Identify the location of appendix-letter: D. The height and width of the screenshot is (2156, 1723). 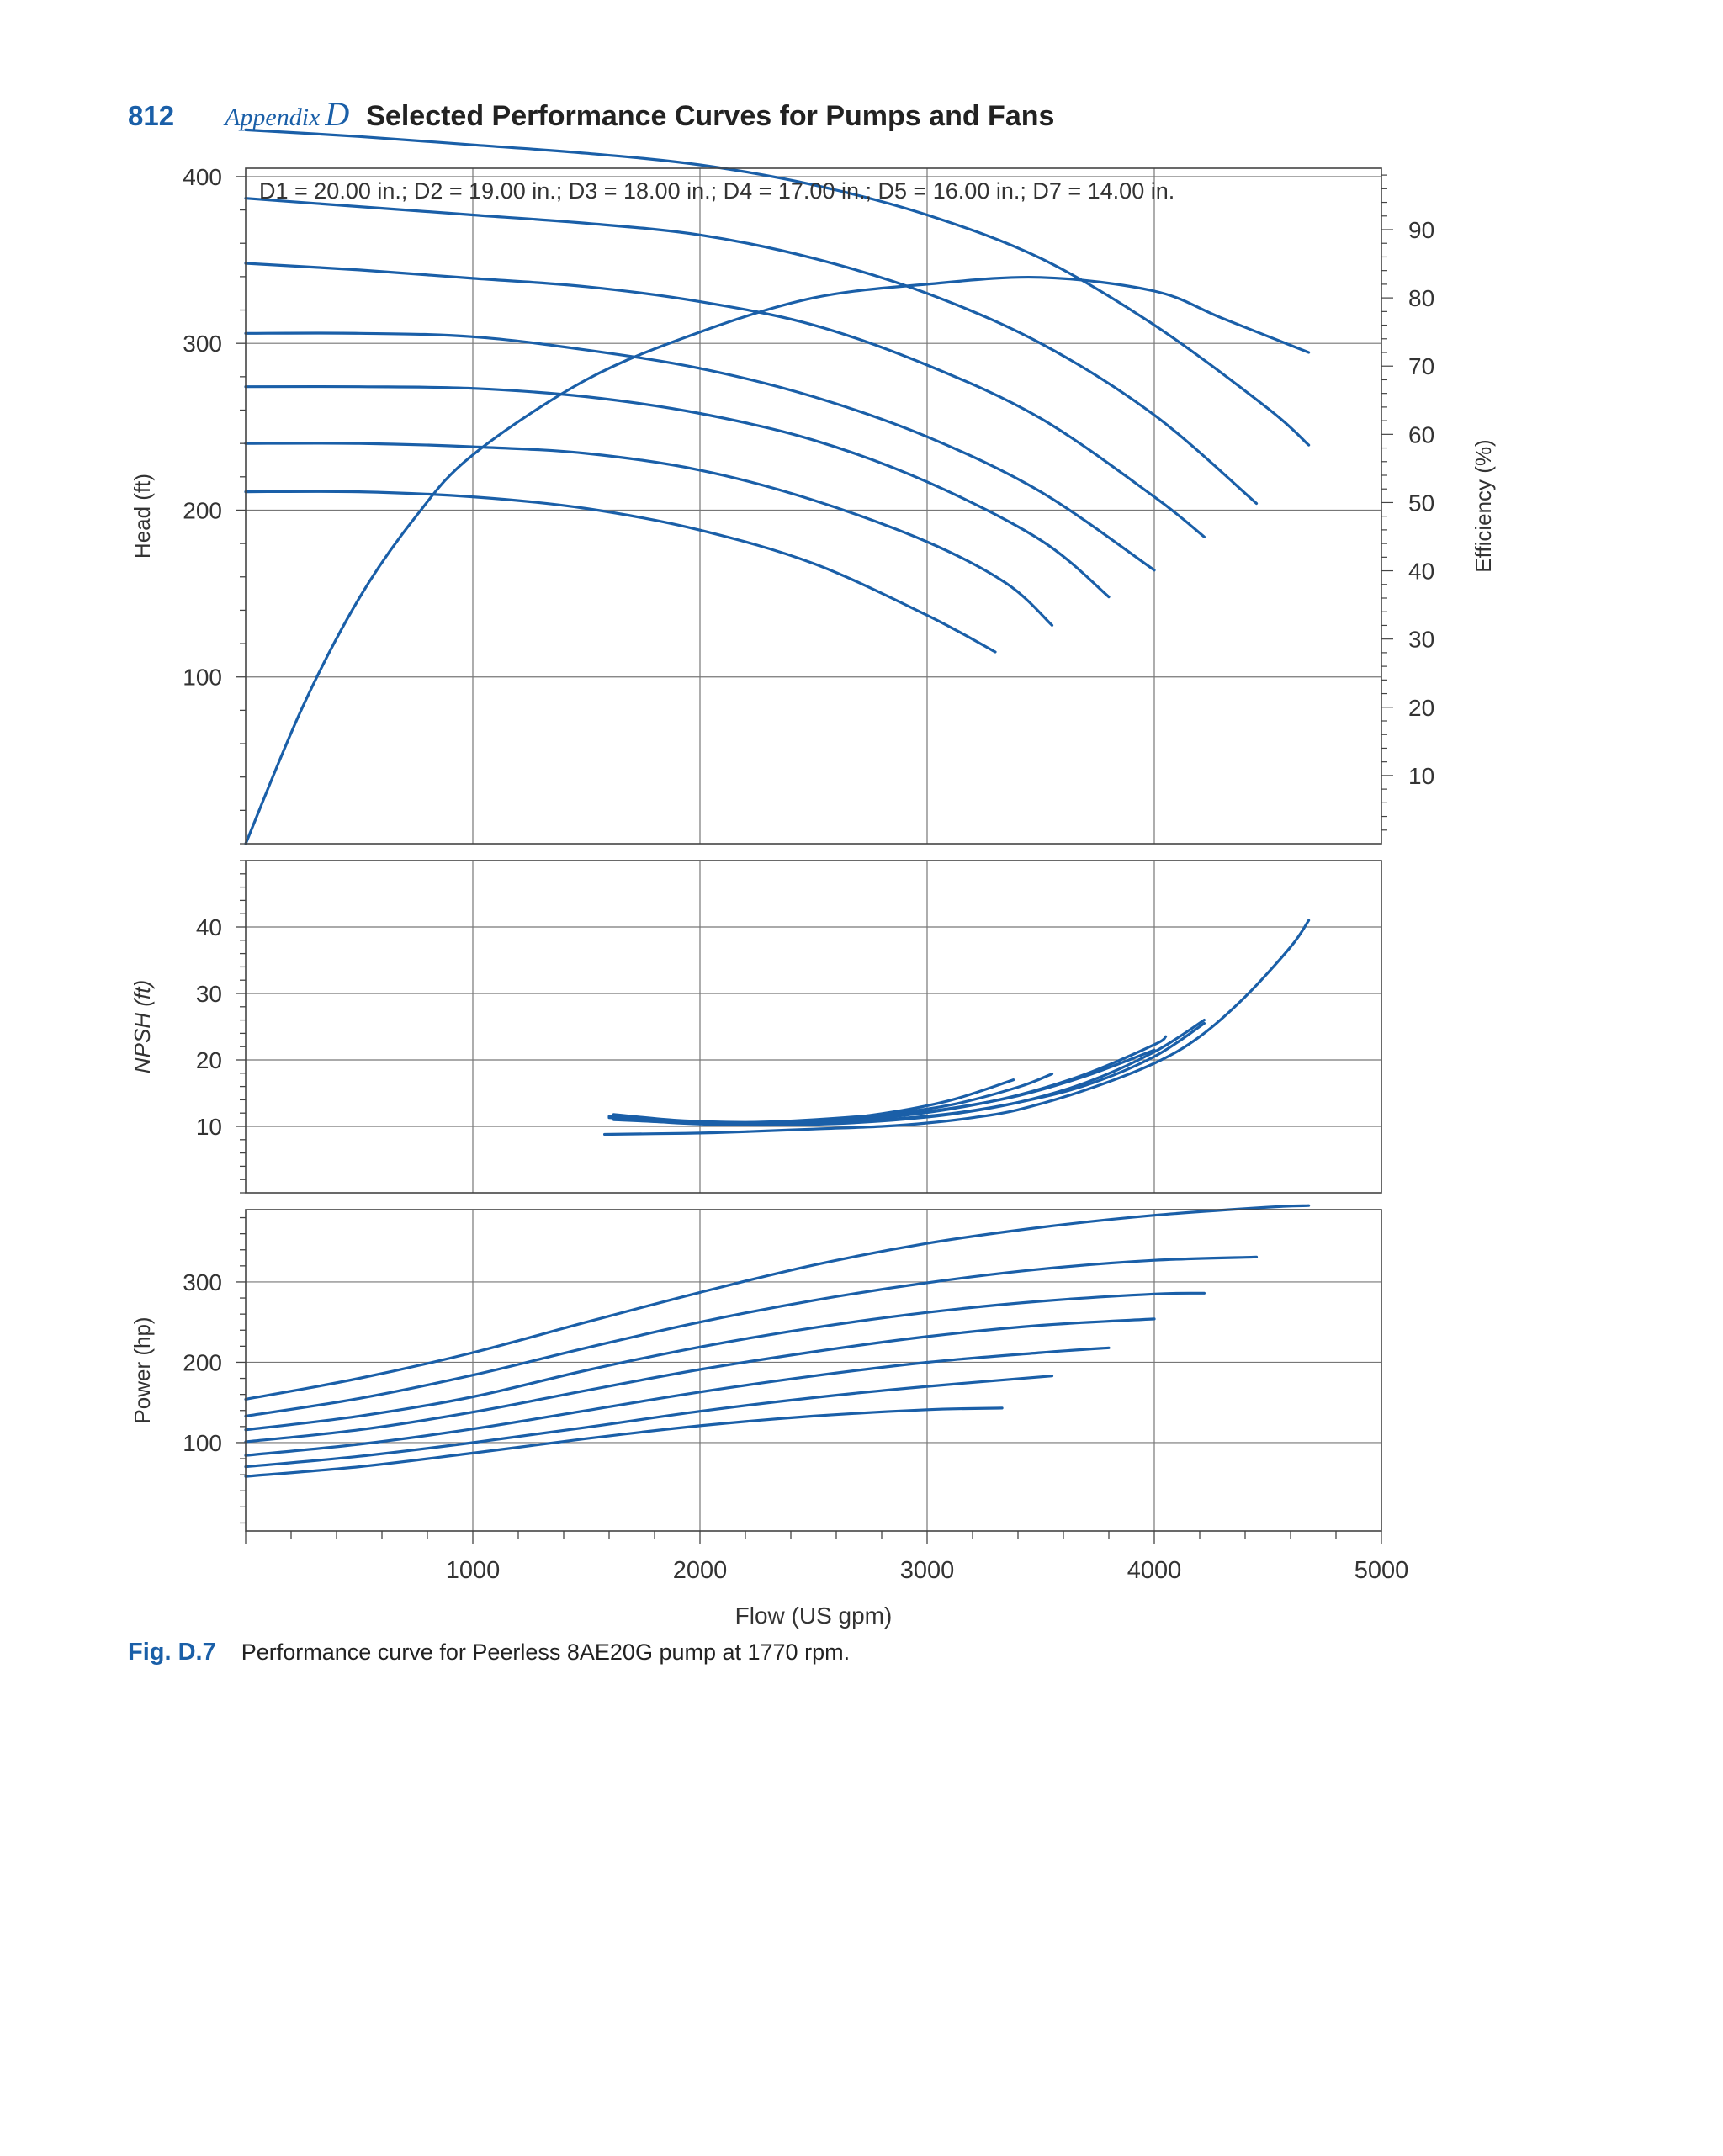
(337, 114).